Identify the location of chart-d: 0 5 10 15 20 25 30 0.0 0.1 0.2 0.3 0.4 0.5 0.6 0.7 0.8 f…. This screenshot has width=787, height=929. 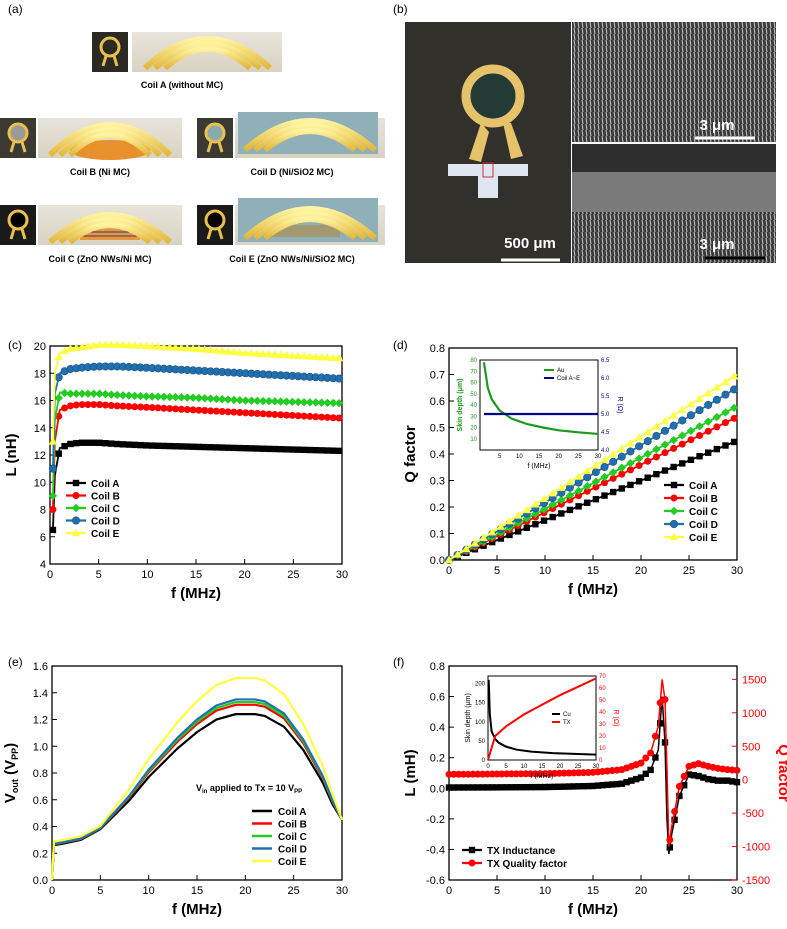
(572, 470).